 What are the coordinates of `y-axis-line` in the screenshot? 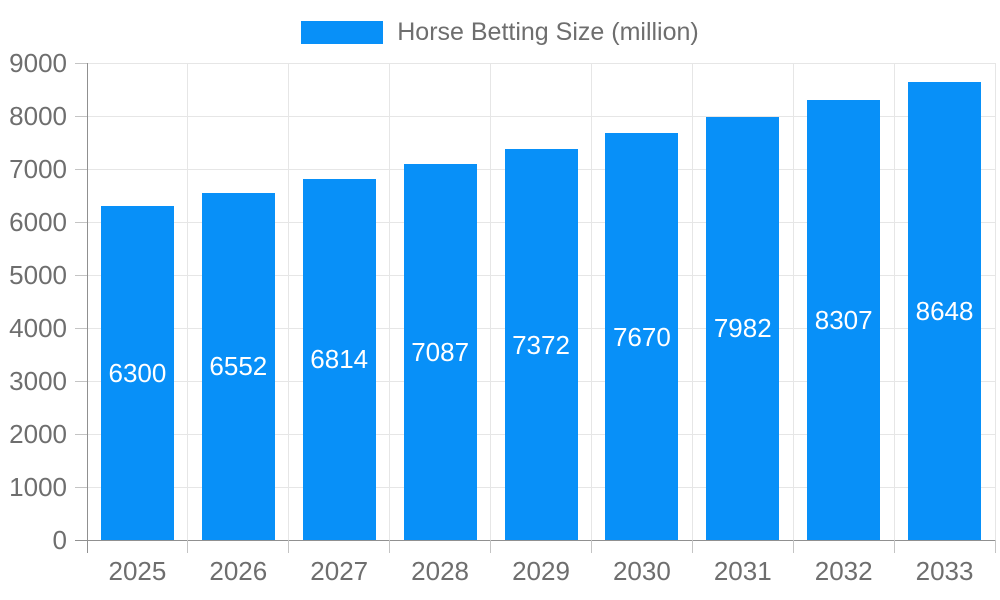 It's located at (87, 301).